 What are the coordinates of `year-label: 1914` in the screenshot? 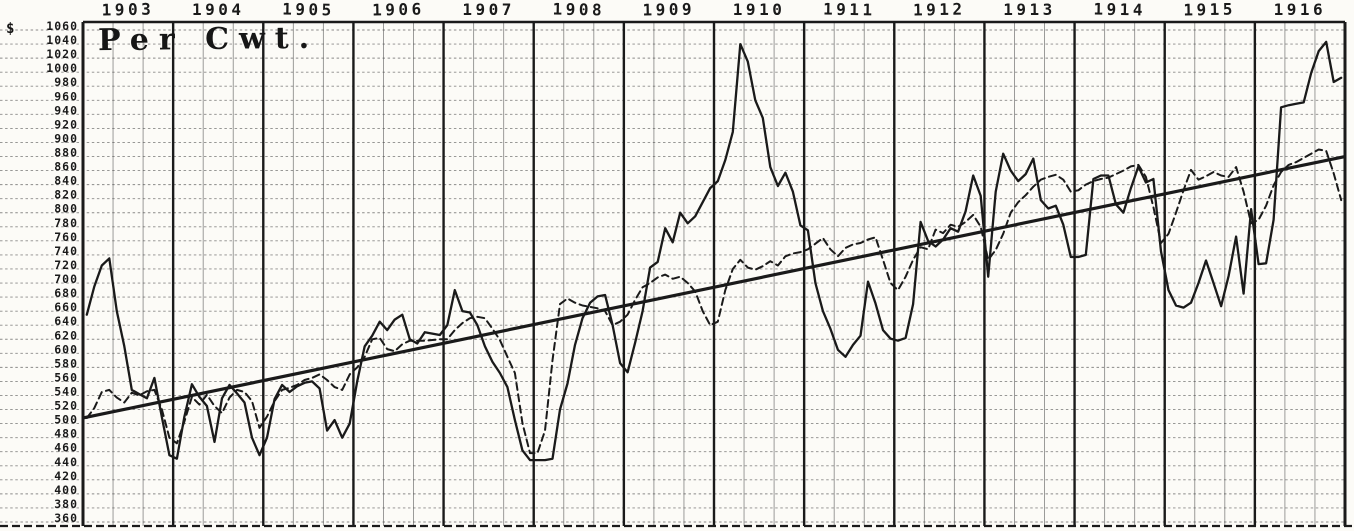 It's located at (1119, 9).